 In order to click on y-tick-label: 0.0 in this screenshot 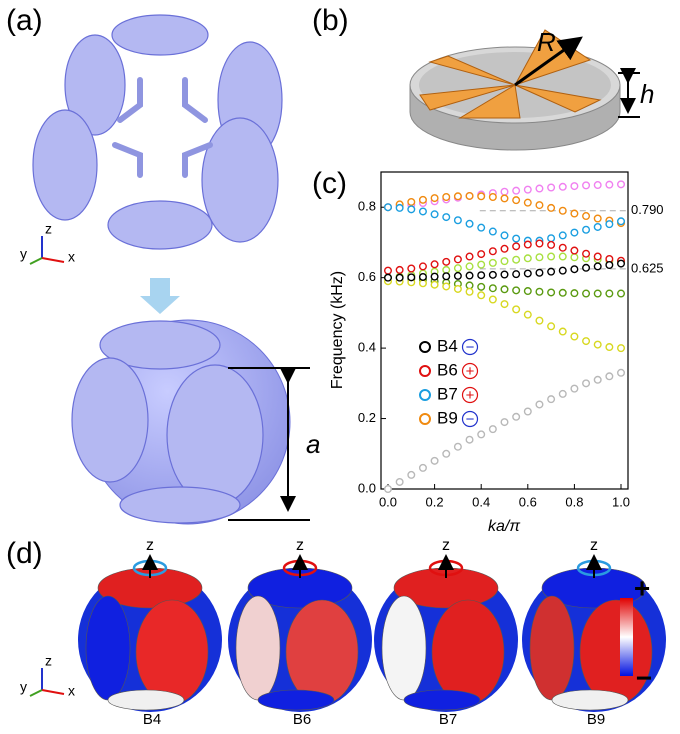, I will do `click(367, 487)`.